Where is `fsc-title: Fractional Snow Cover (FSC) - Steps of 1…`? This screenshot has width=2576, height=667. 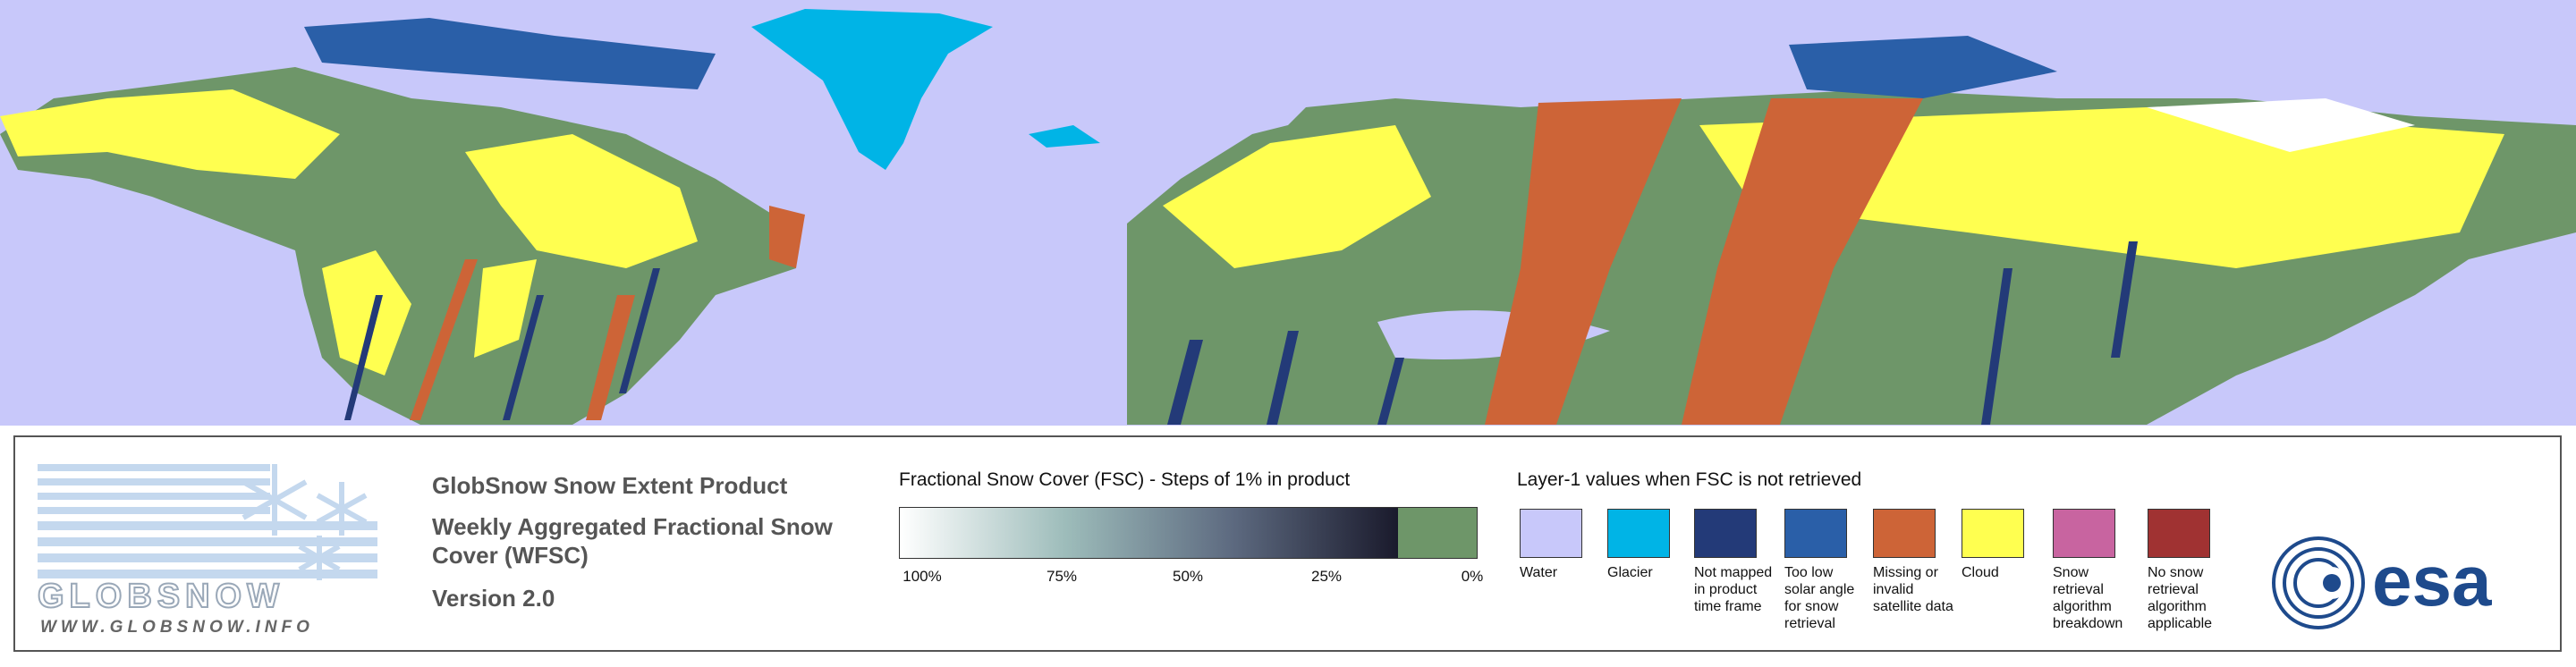
fsc-title: Fractional Snow Cover (FSC) - Steps of 1… is located at coordinates (1125, 479).